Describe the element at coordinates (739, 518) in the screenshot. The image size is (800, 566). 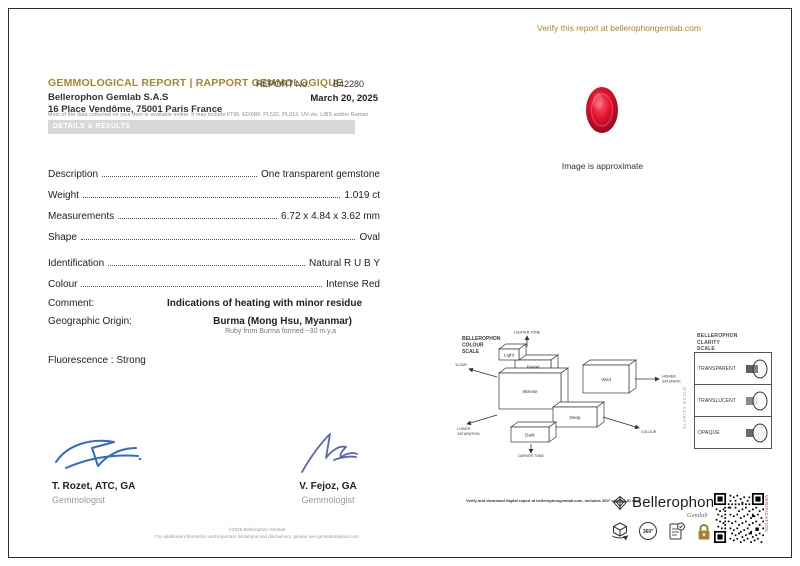
I see `qr-code` at that location.